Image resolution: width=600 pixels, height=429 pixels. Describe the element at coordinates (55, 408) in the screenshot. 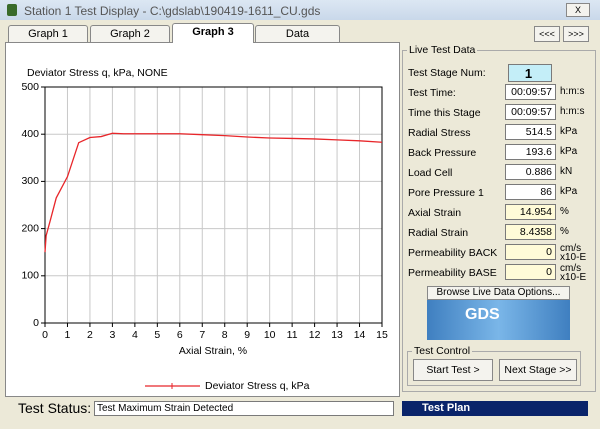

I see `status-label: Test Status:` at that location.